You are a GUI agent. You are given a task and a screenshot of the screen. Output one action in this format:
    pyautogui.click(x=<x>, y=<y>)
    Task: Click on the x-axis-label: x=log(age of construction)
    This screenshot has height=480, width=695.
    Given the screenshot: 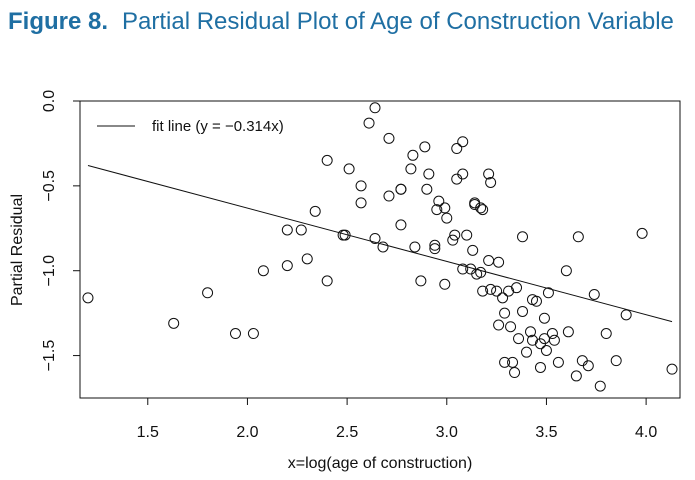 What is the action you would take?
    pyautogui.click(x=380, y=463)
    